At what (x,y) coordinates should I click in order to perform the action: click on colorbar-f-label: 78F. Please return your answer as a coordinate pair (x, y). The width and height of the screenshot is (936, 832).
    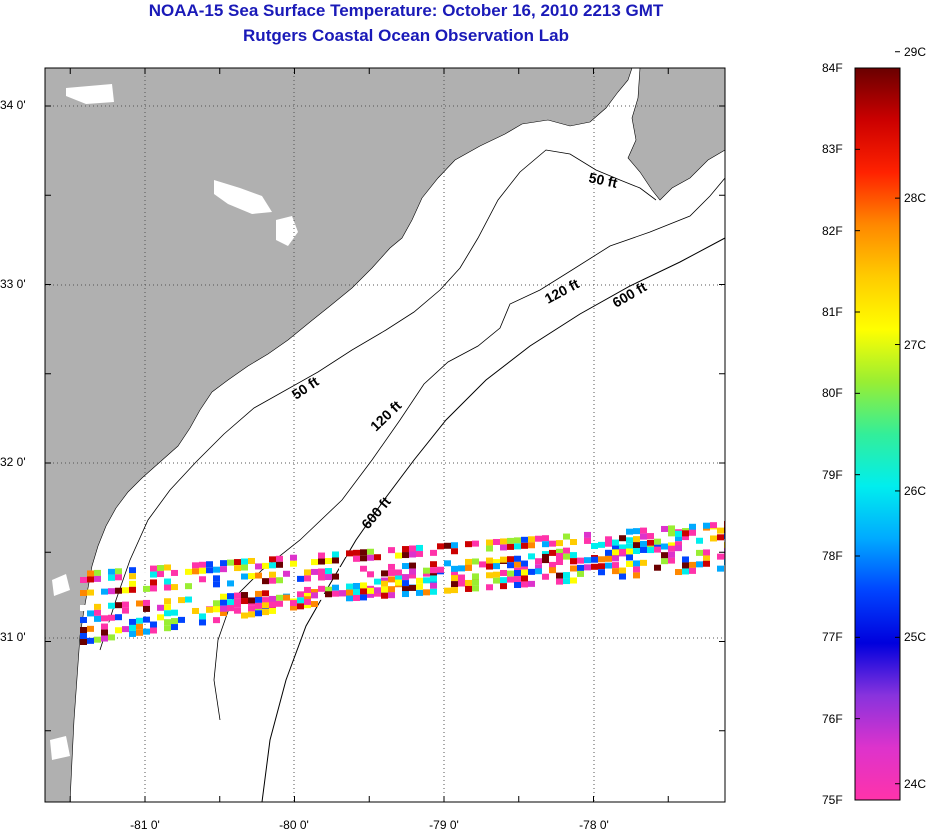
    Looking at the image, I should click on (832, 556).